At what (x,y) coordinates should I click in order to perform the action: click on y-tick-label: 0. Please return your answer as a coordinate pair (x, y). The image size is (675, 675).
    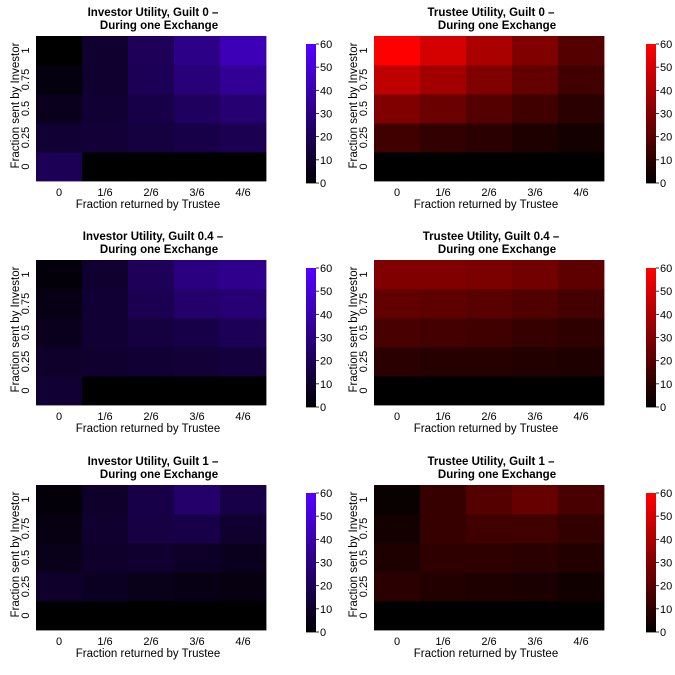
    Looking at the image, I should click on (26, 615).